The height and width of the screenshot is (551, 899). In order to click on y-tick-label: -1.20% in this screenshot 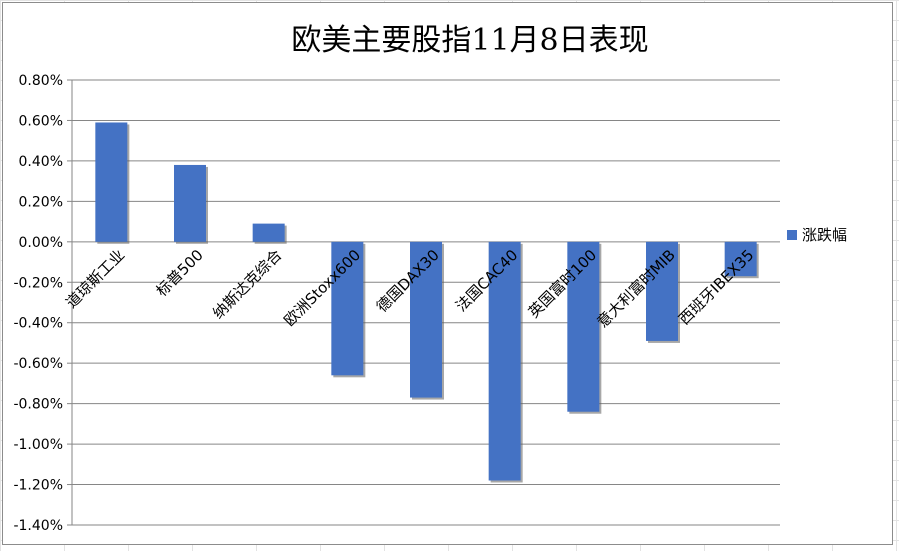, I will do `click(38, 486)`.